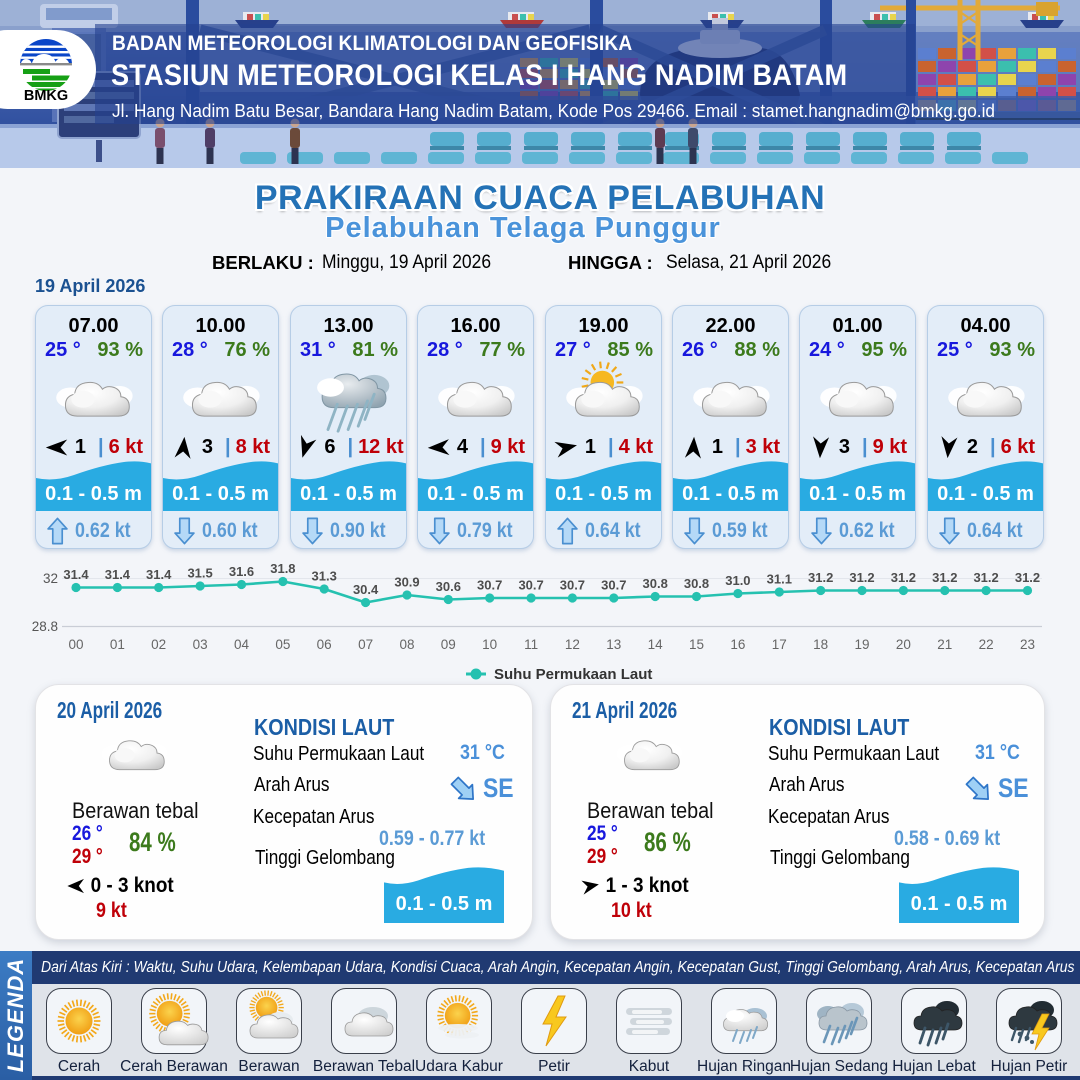  Describe the element at coordinates (656, 644) in the screenshot. I see `svg-text: 14` at that location.